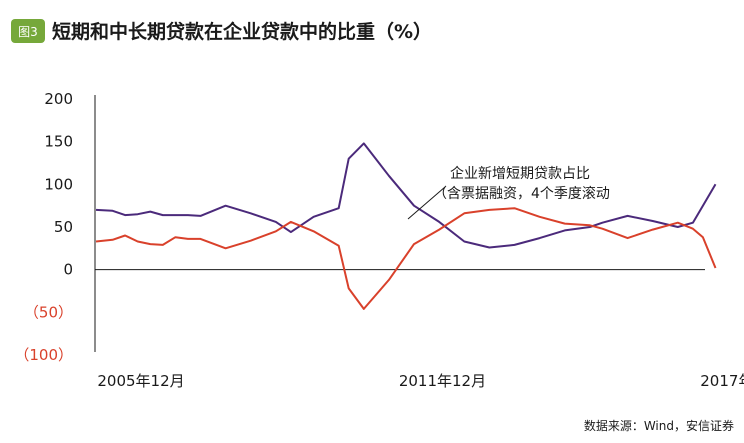 The height and width of the screenshot is (443, 744). What do you see at coordinates (722, 381) in the screenshot?
I see `x-tick-label: 2017年12月` at bounding box center [722, 381].